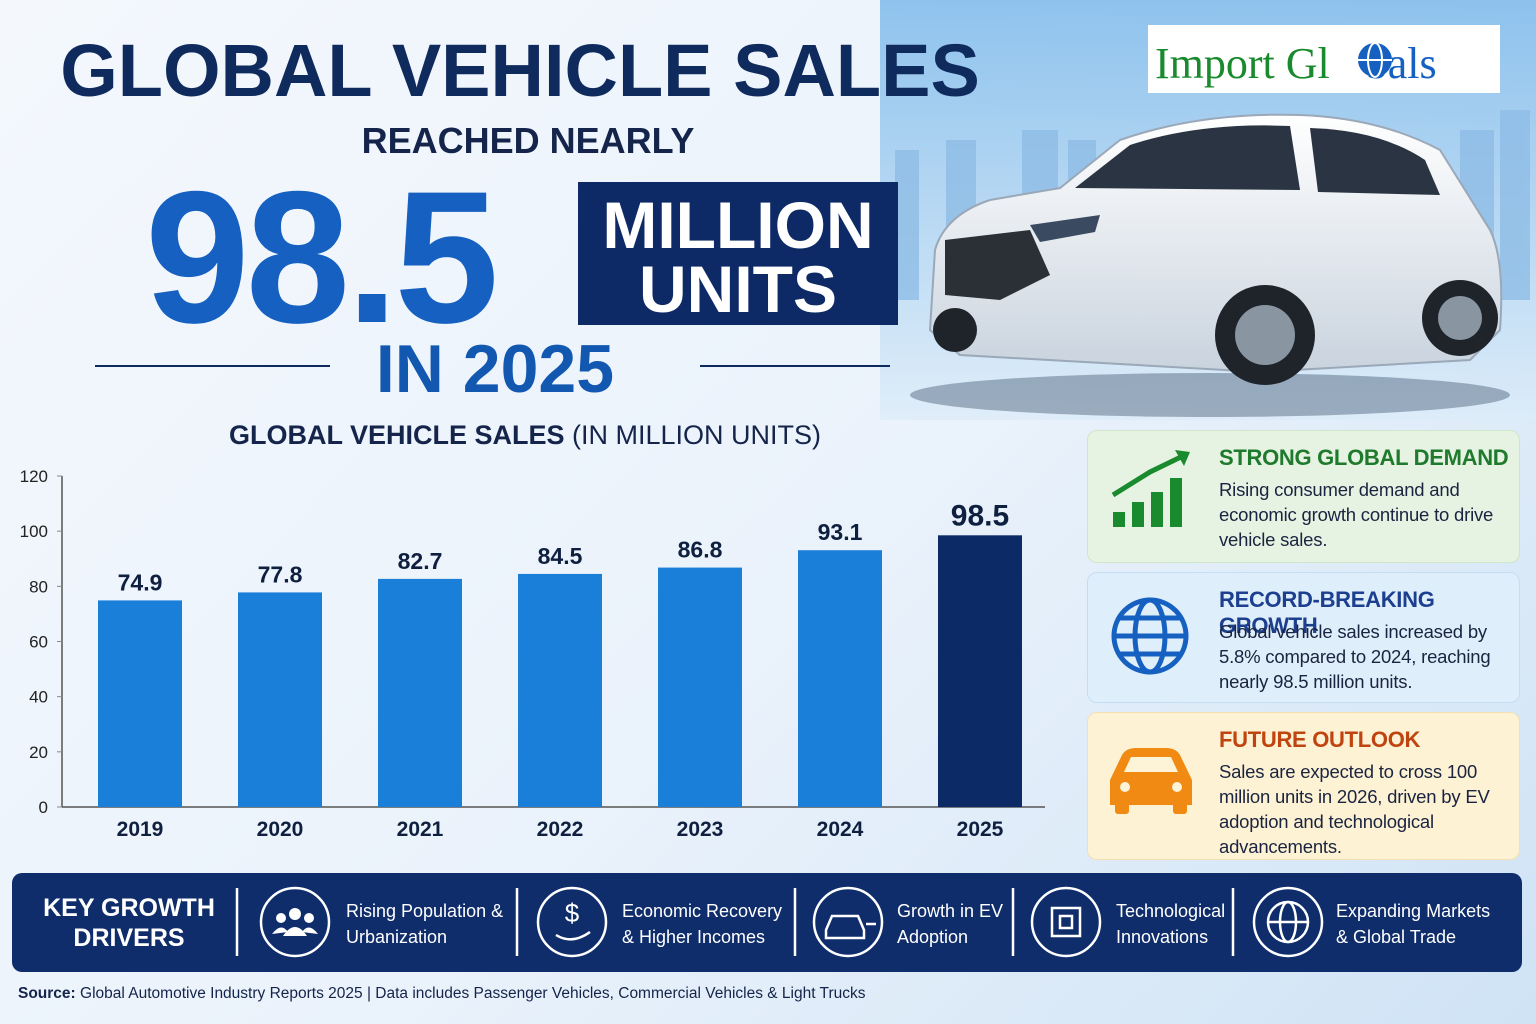 The height and width of the screenshot is (1024, 1536). I want to click on unit-line: MILLION, so click(737, 225).